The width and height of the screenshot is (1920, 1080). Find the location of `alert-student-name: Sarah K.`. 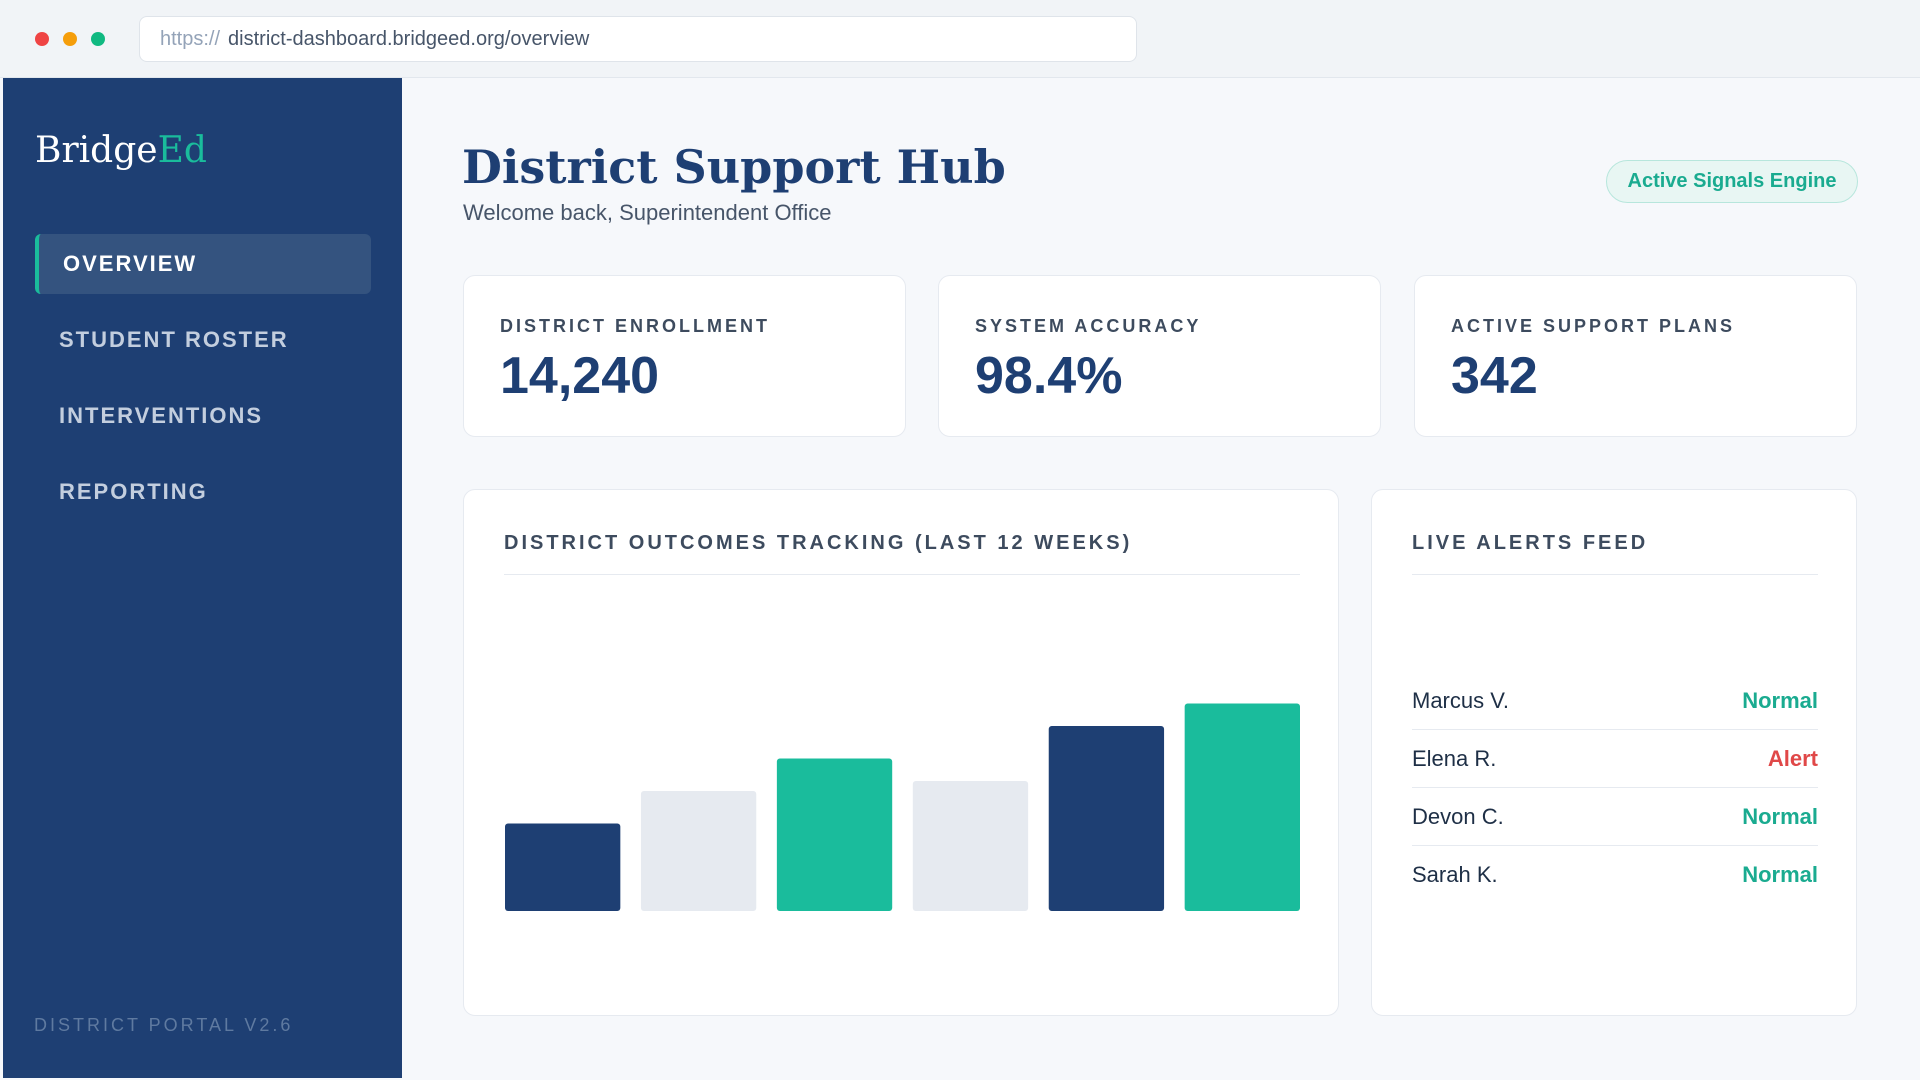

alert-student-name: Sarah K. is located at coordinates (1455, 874).